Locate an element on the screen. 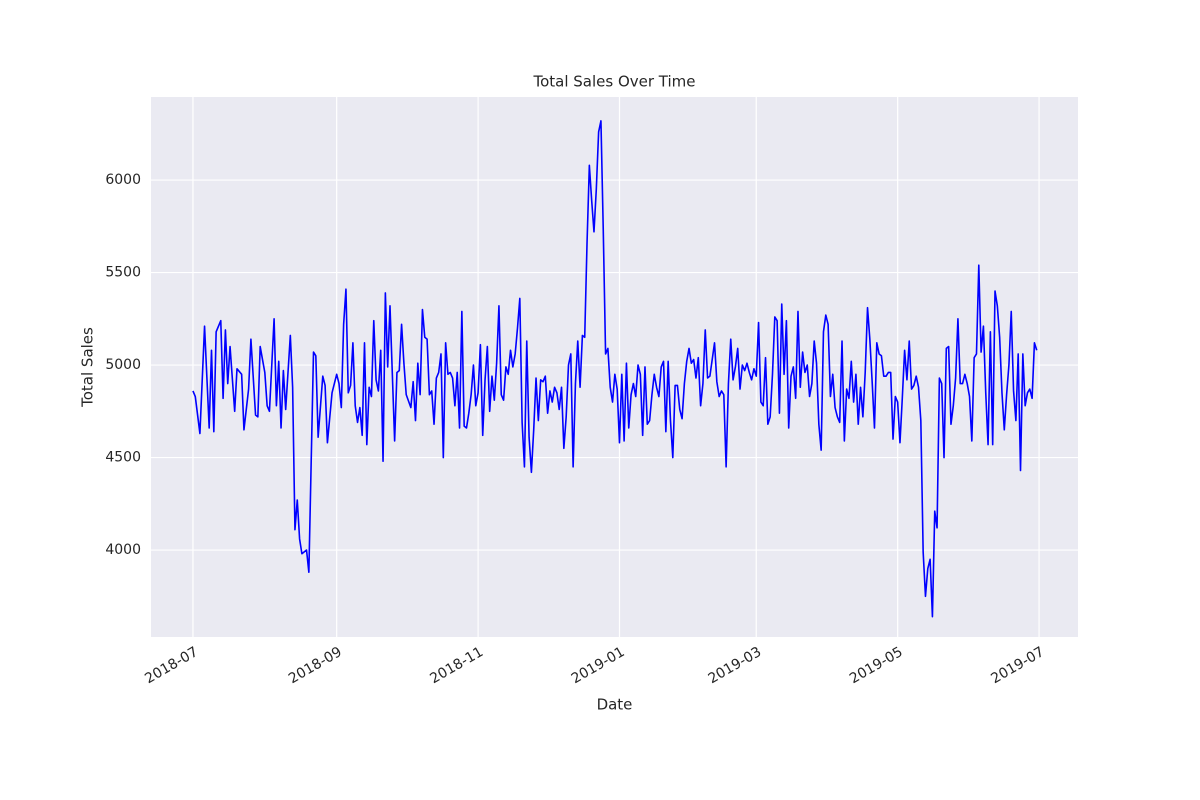 This screenshot has height=800, width=1200. x-axis-label: Date is located at coordinates (615, 705).